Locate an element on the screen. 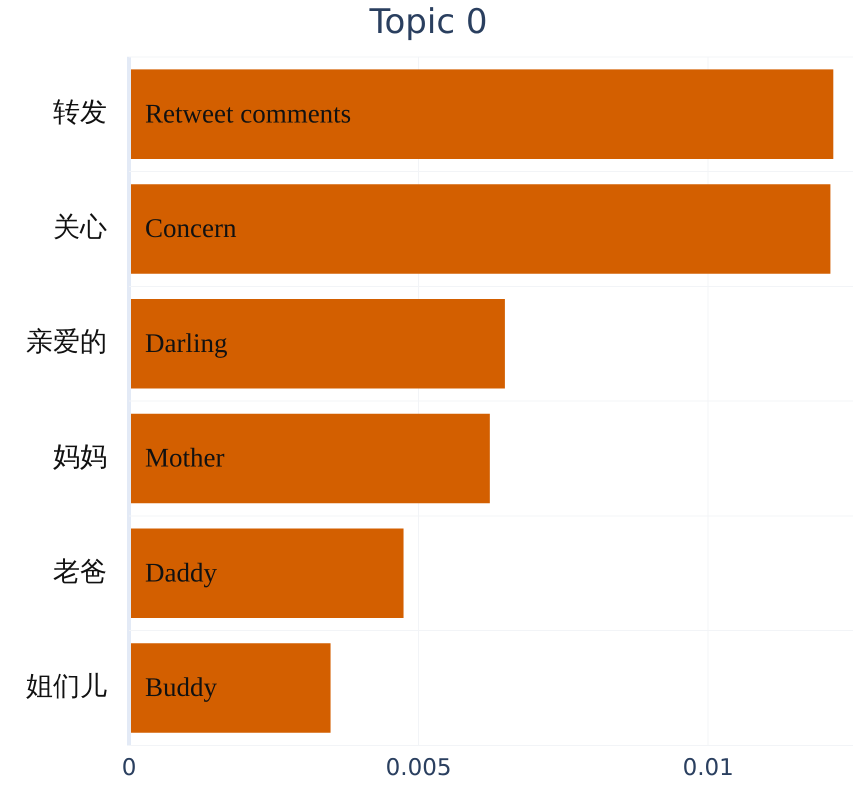  y-tick-label: 亲爱的 is located at coordinates (66, 342).